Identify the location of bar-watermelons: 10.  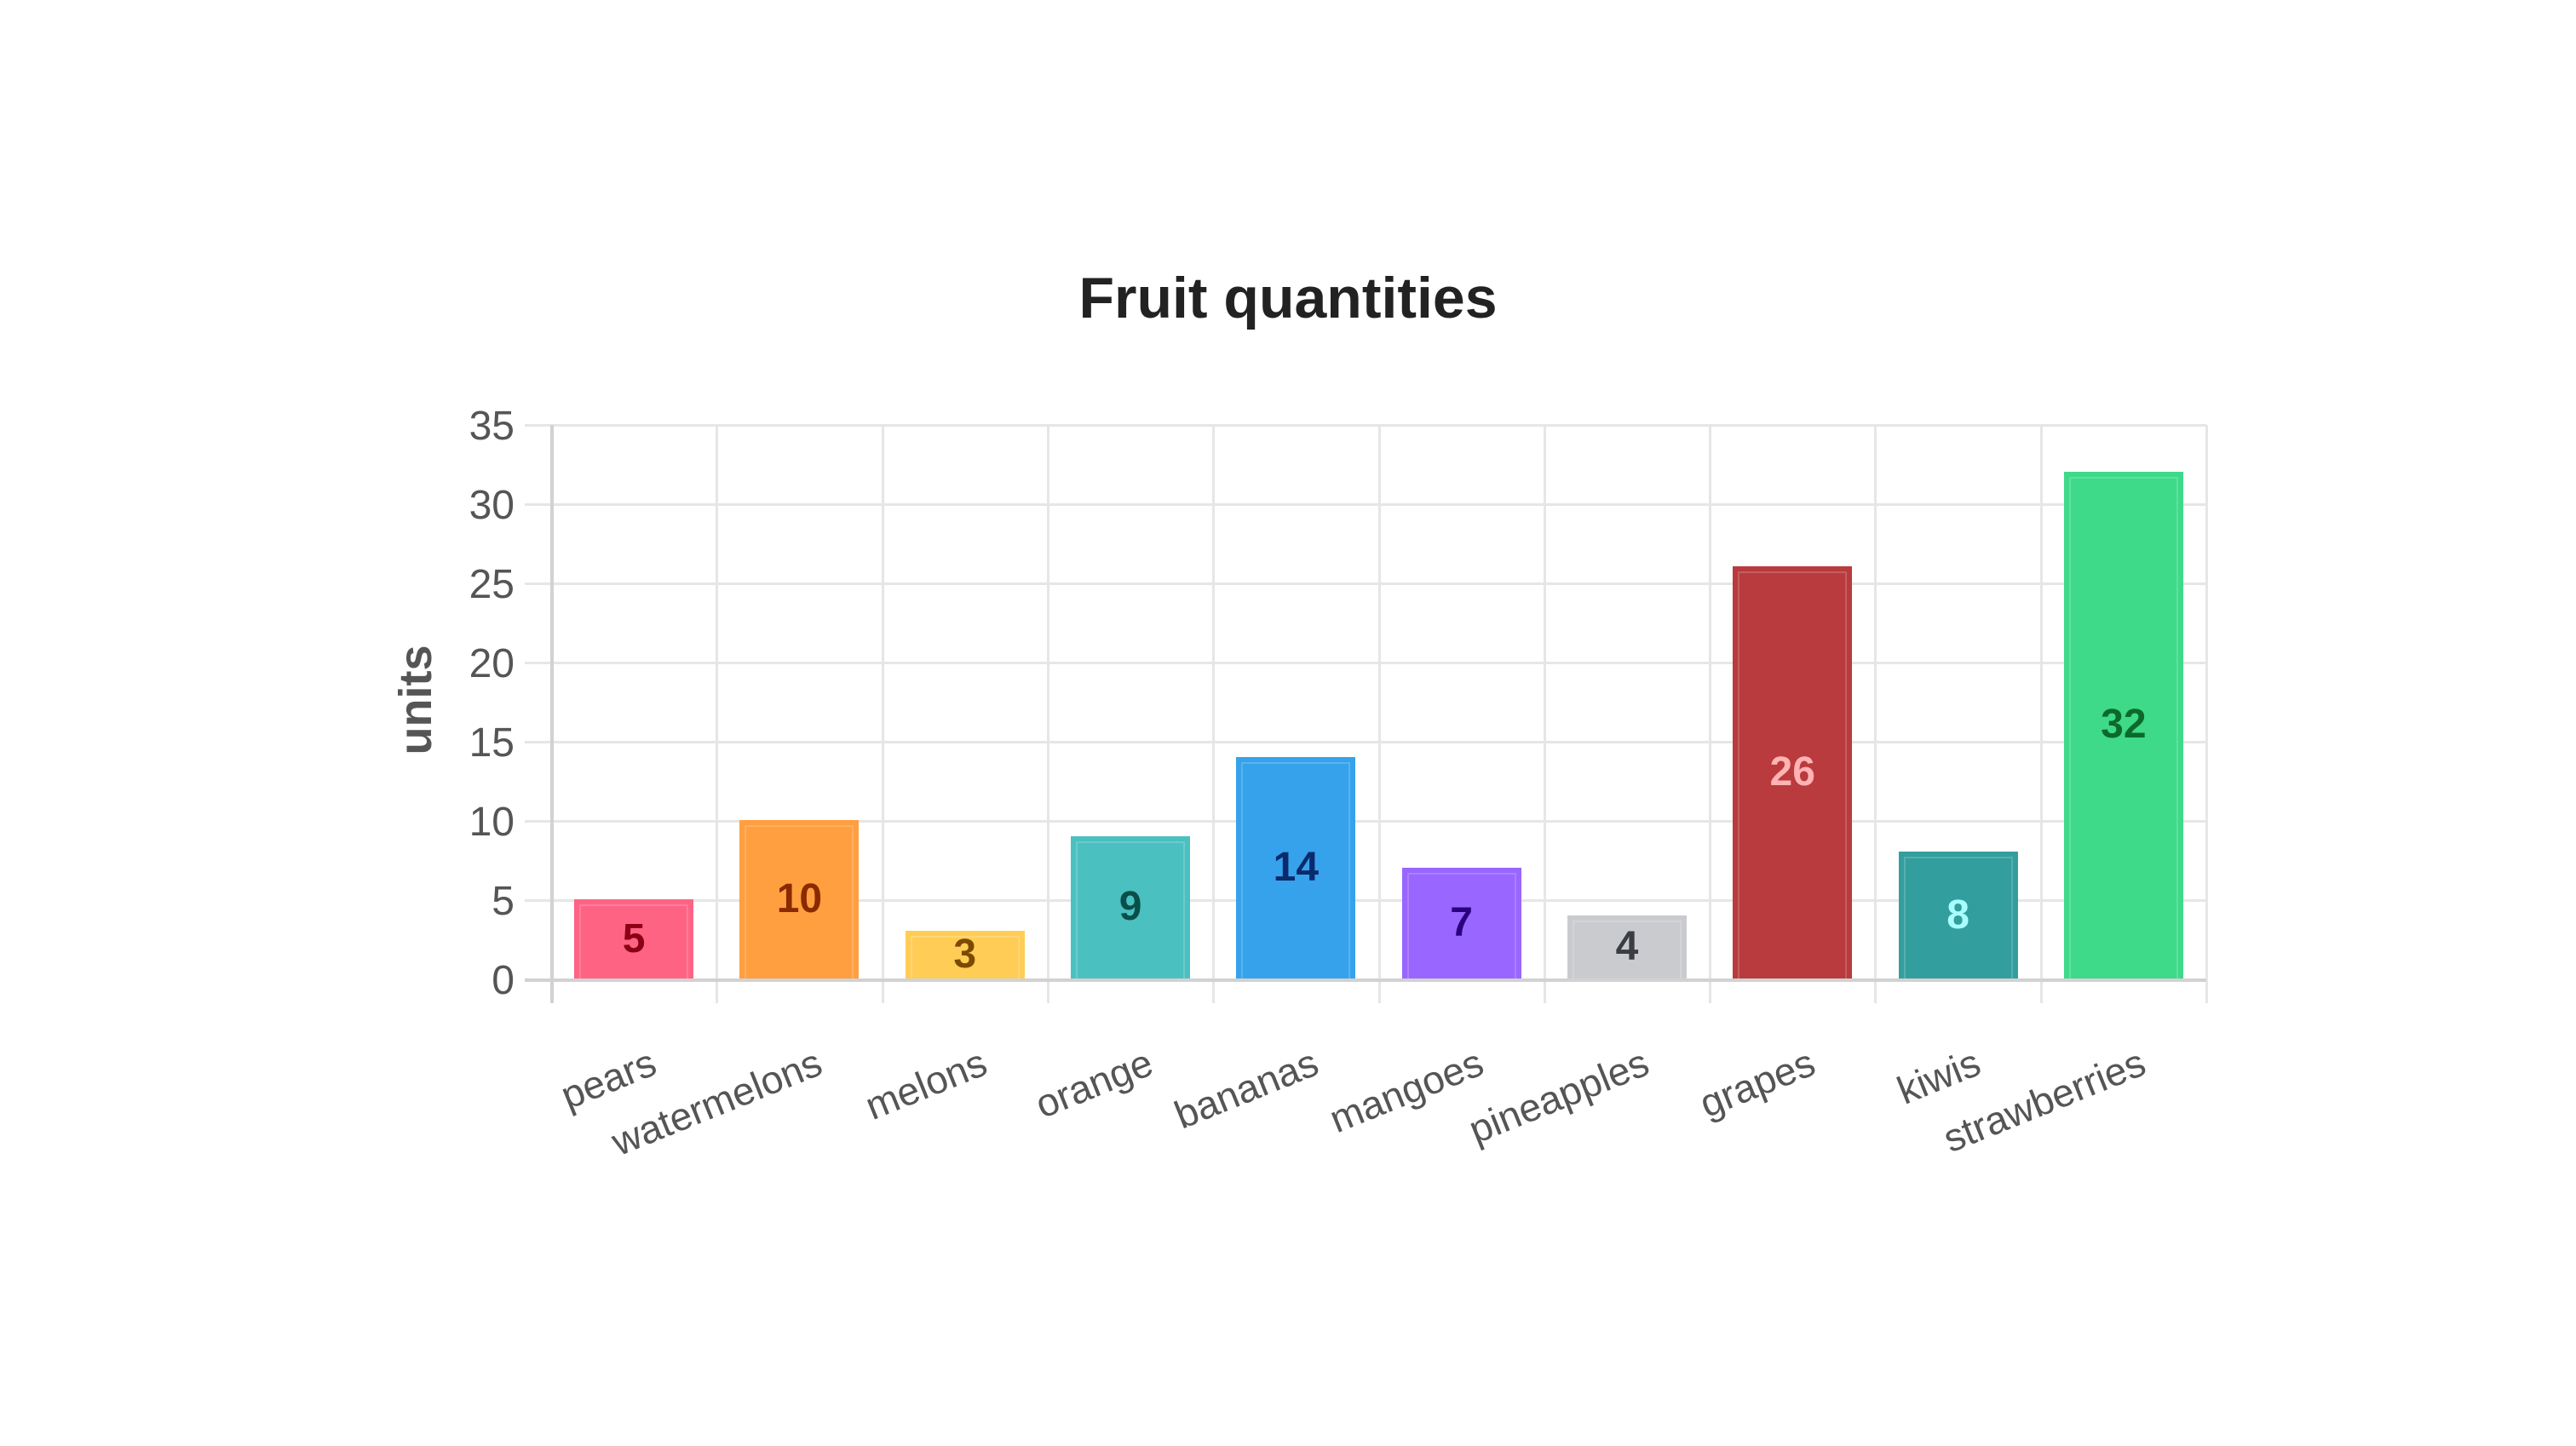
(799, 899).